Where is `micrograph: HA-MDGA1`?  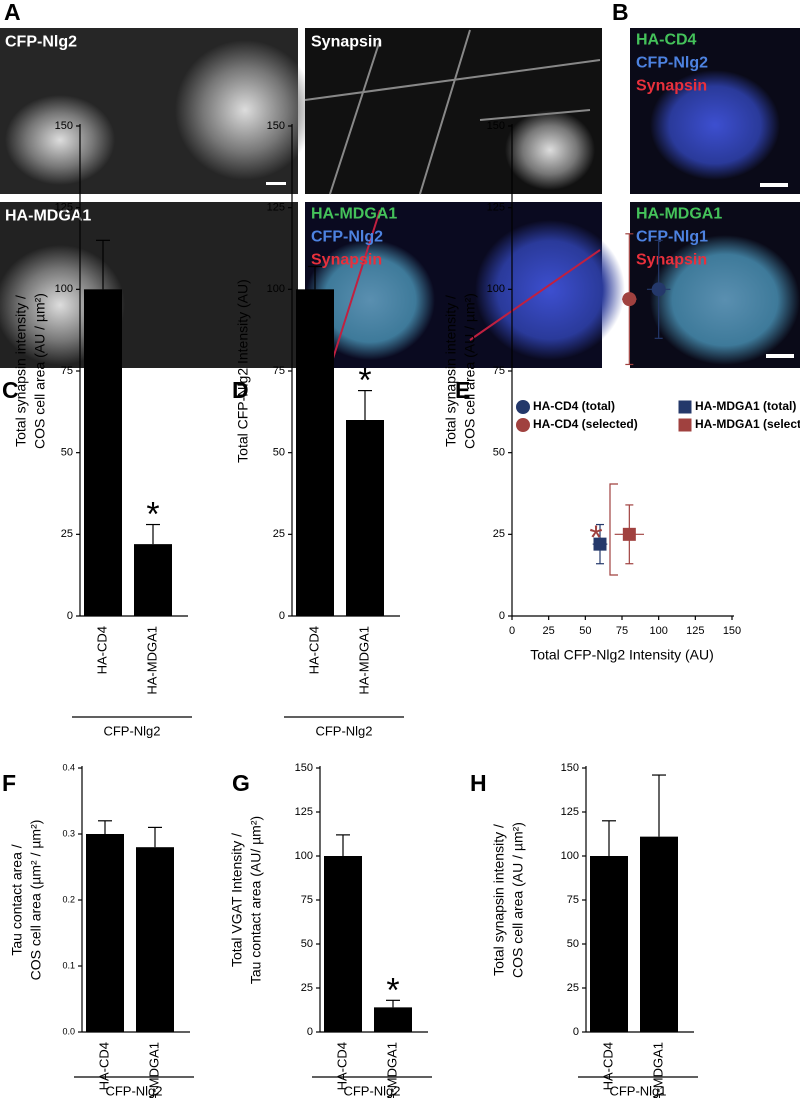
micrograph: HA-MDGA1 is located at coordinates (149, 285).